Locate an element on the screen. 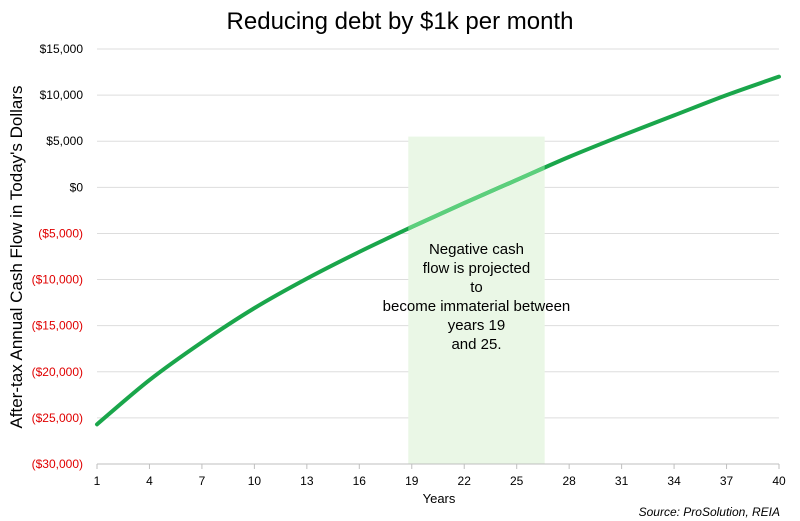 The image size is (800, 521). y-tick-label: $5,000 is located at coordinates (64, 141).